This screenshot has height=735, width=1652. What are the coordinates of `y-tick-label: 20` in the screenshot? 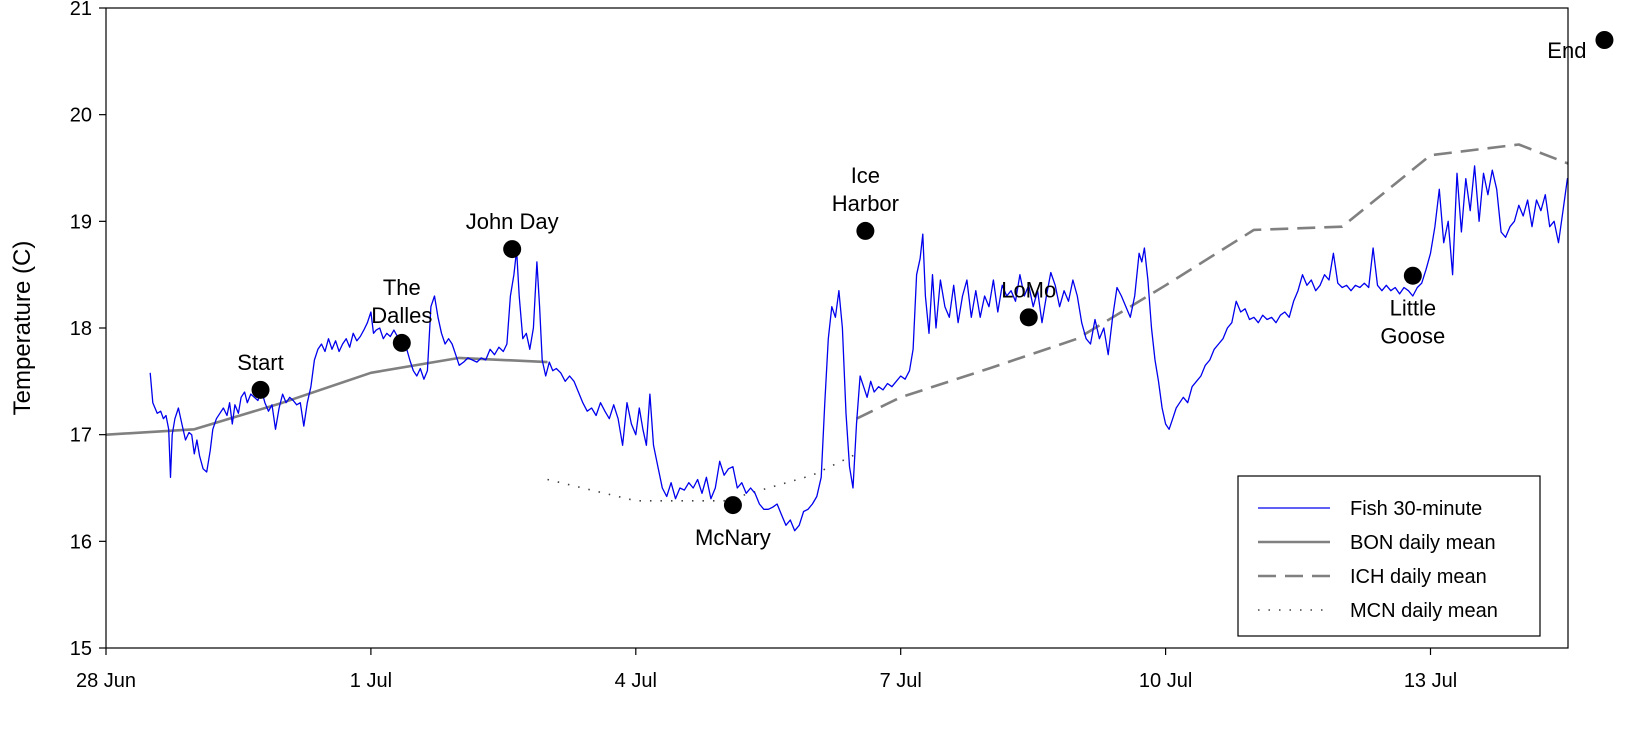 It's located at (81, 116).